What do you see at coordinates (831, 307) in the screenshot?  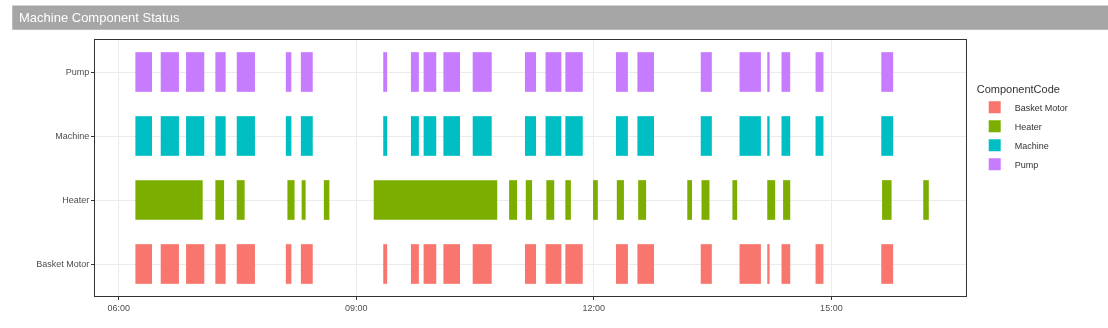 I see `x-tick-label: 15:00` at bounding box center [831, 307].